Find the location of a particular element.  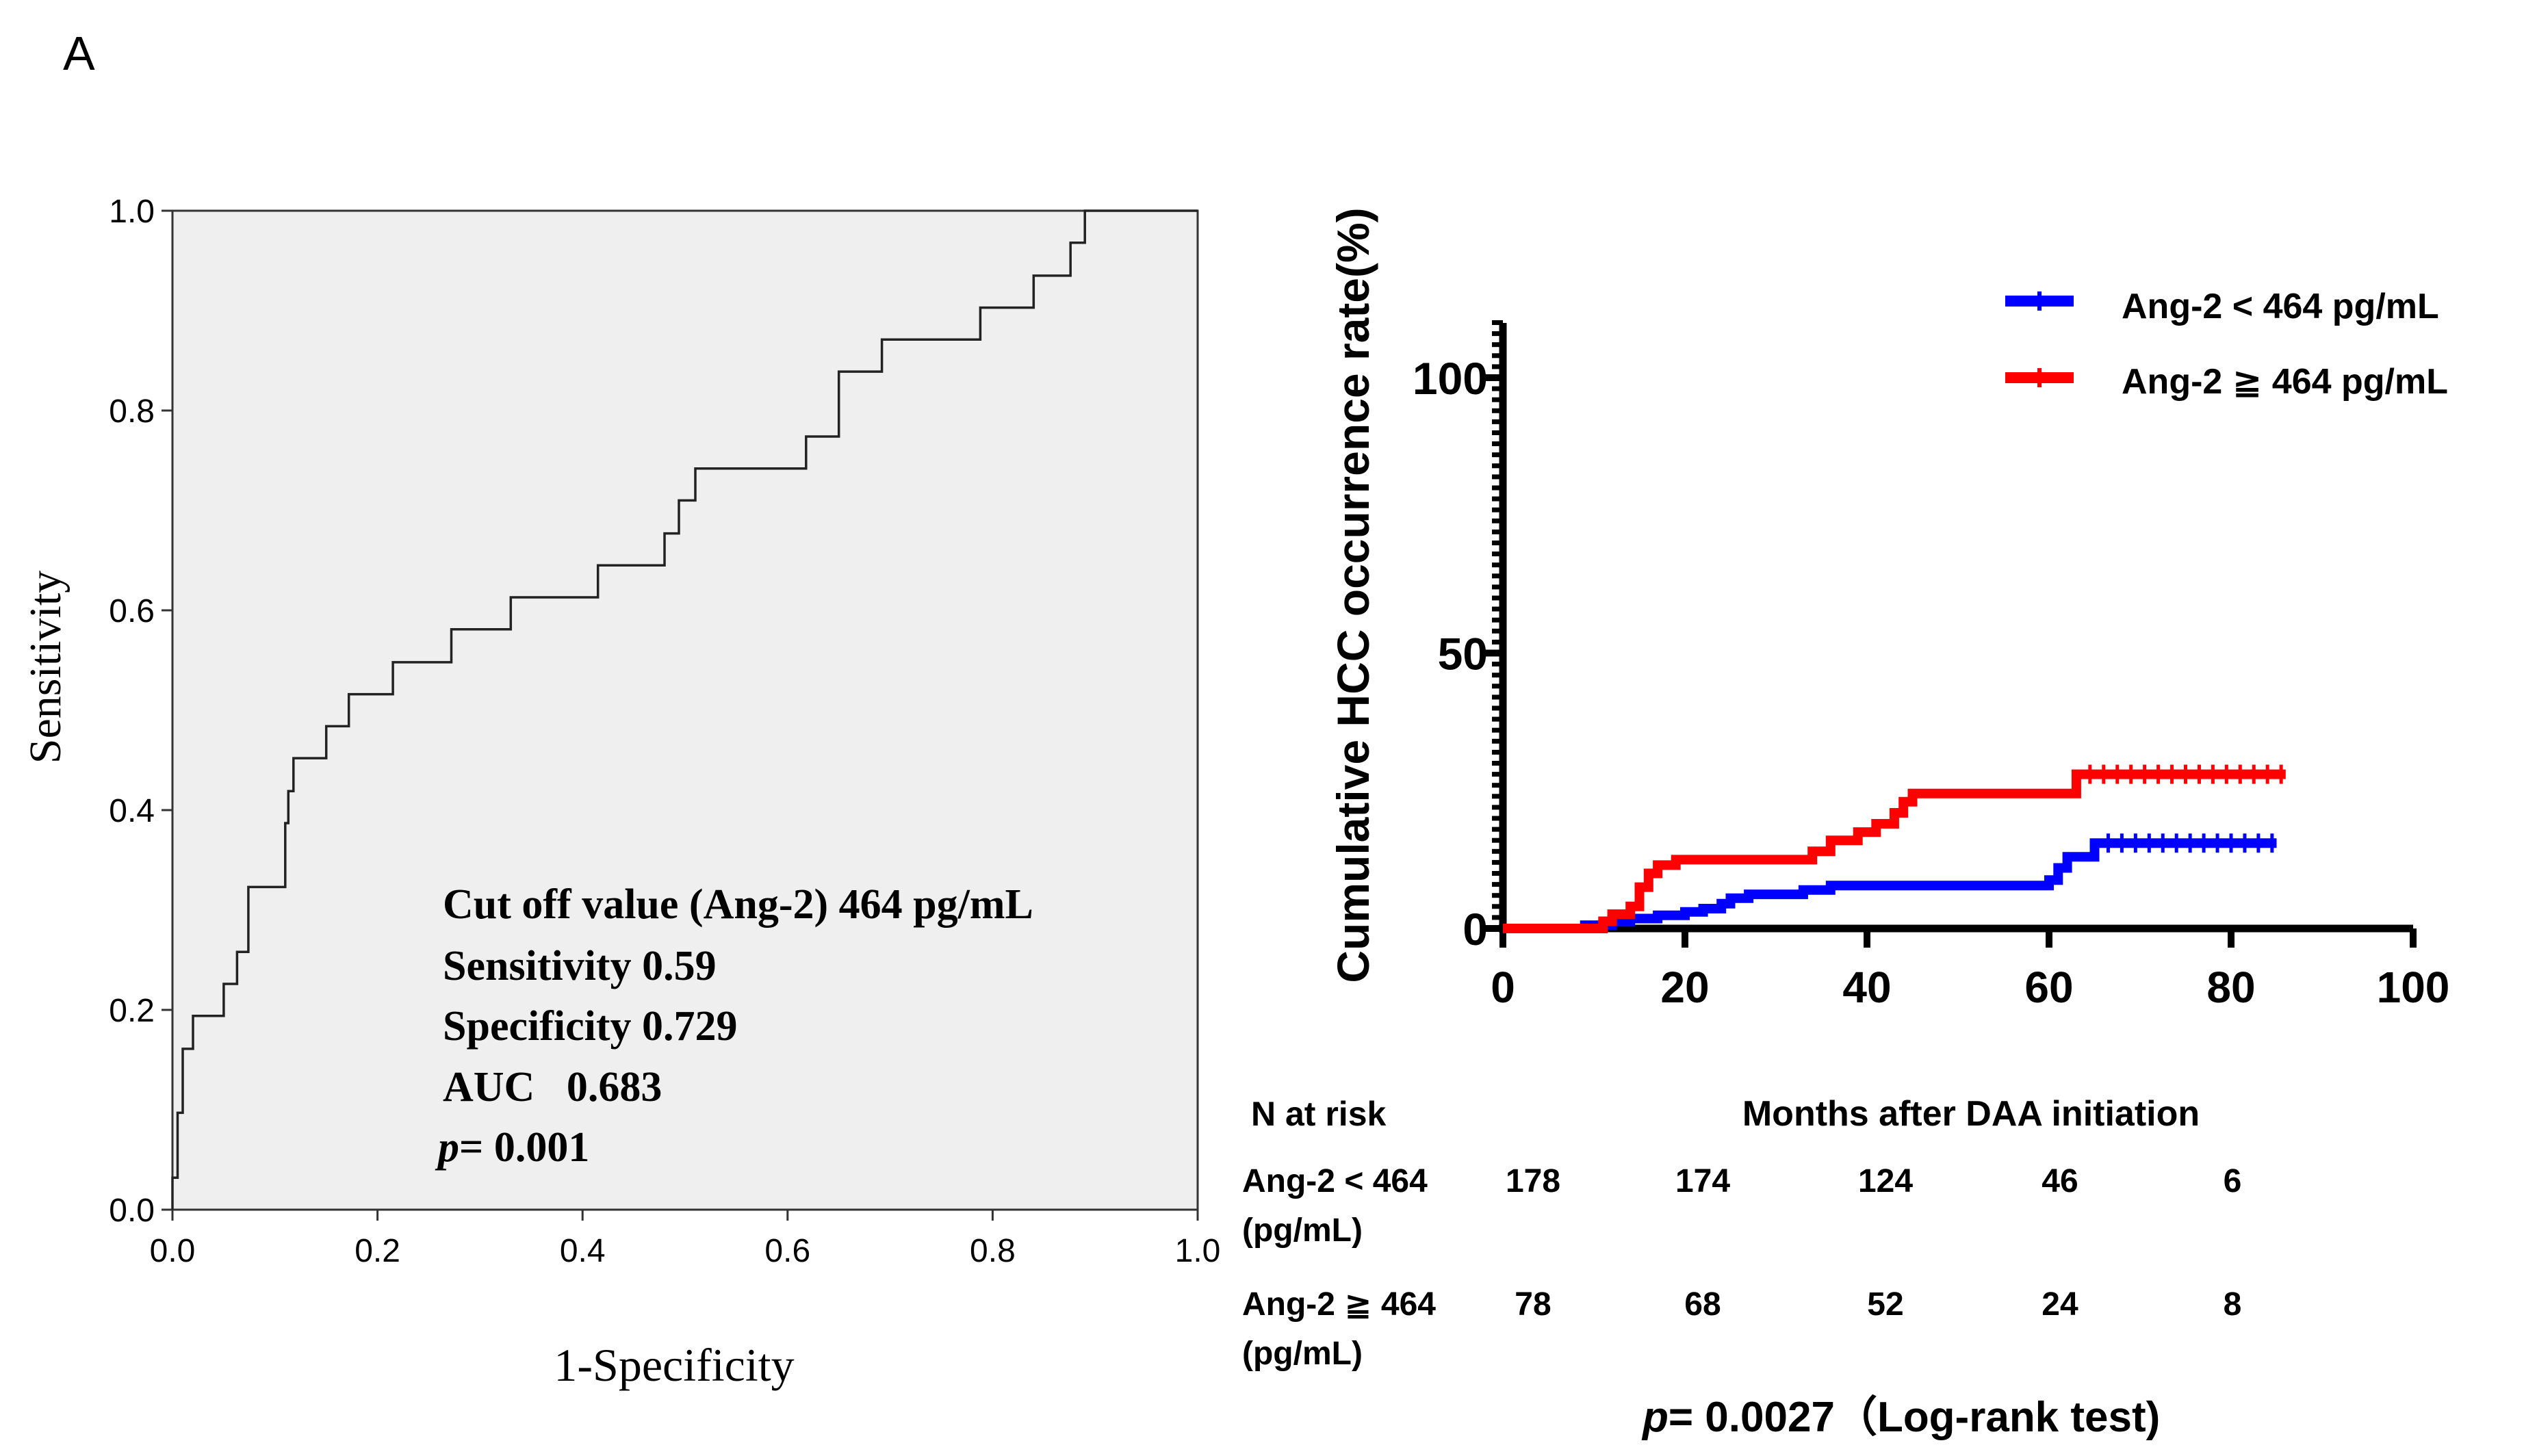

km-x-tick-label: 20 is located at coordinates (1685, 987).